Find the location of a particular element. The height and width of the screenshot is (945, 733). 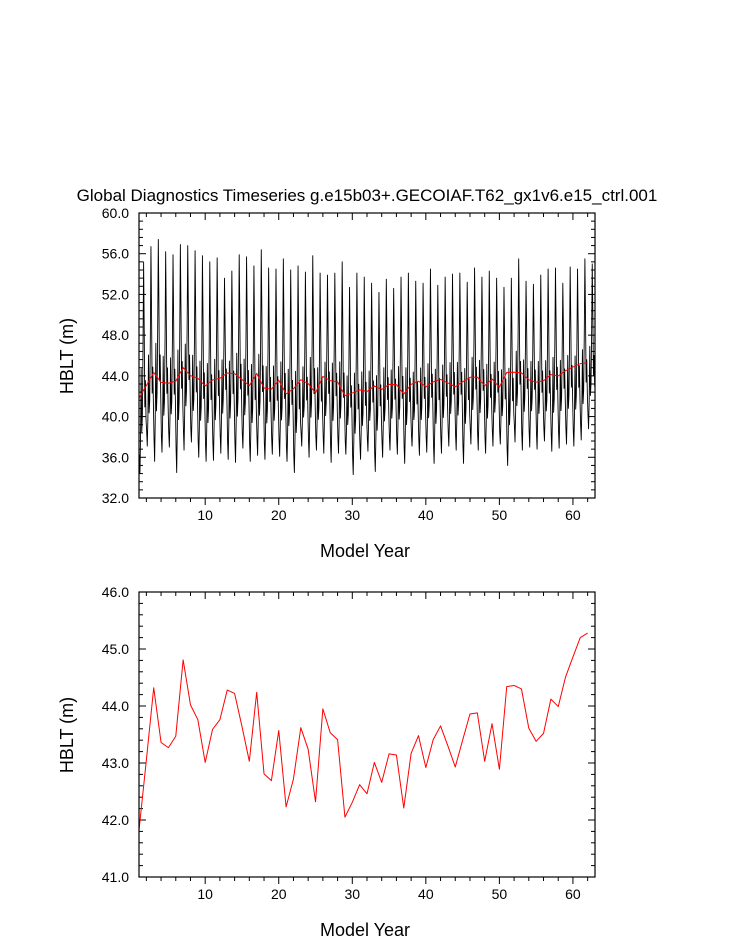

plot-area is located at coordinates (363, 731).